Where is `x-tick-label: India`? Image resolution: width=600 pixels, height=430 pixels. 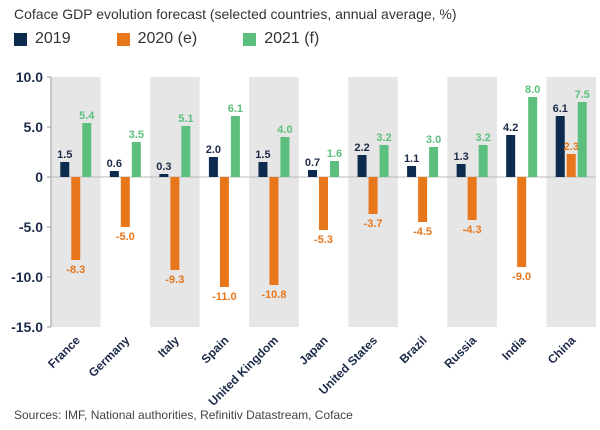
x-tick-label: India is located at coordinates (514, 348).